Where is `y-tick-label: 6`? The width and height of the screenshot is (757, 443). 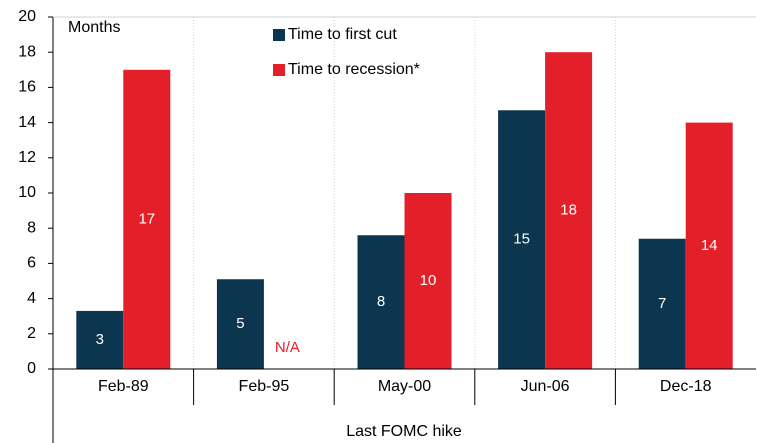
y-tick-label: 6 is located at coordinates (31, 263).